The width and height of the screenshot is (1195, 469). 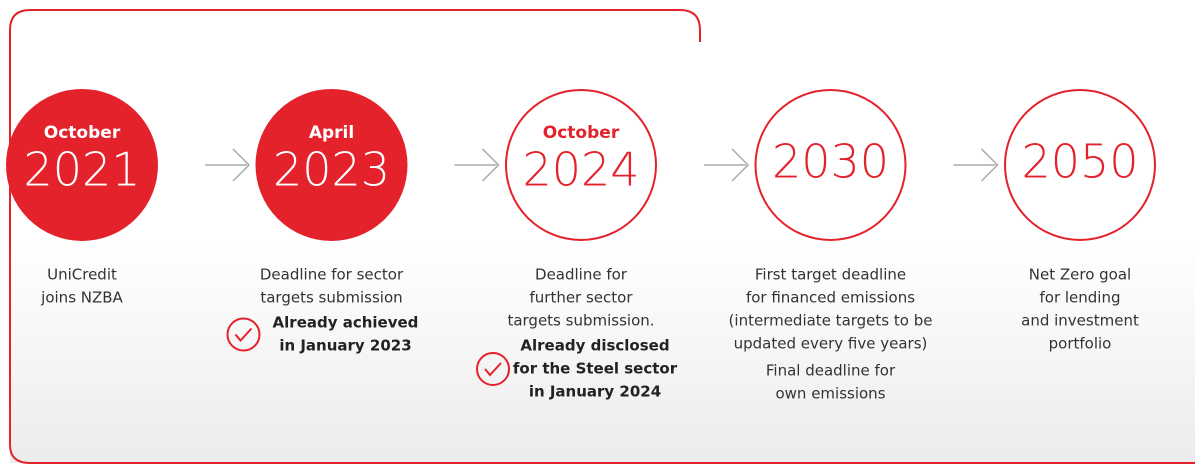 What do you see at coordinates (830, 298) in the screenshot?
I see `description: for financed emissions` at bounding box center [830, 298].